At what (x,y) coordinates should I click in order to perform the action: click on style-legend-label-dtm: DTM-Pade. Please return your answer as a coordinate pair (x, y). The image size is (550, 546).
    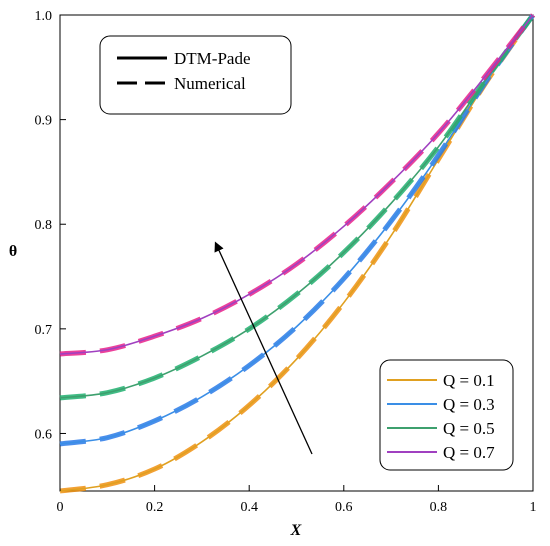
    Looking at the image, I should click on (212, 58).